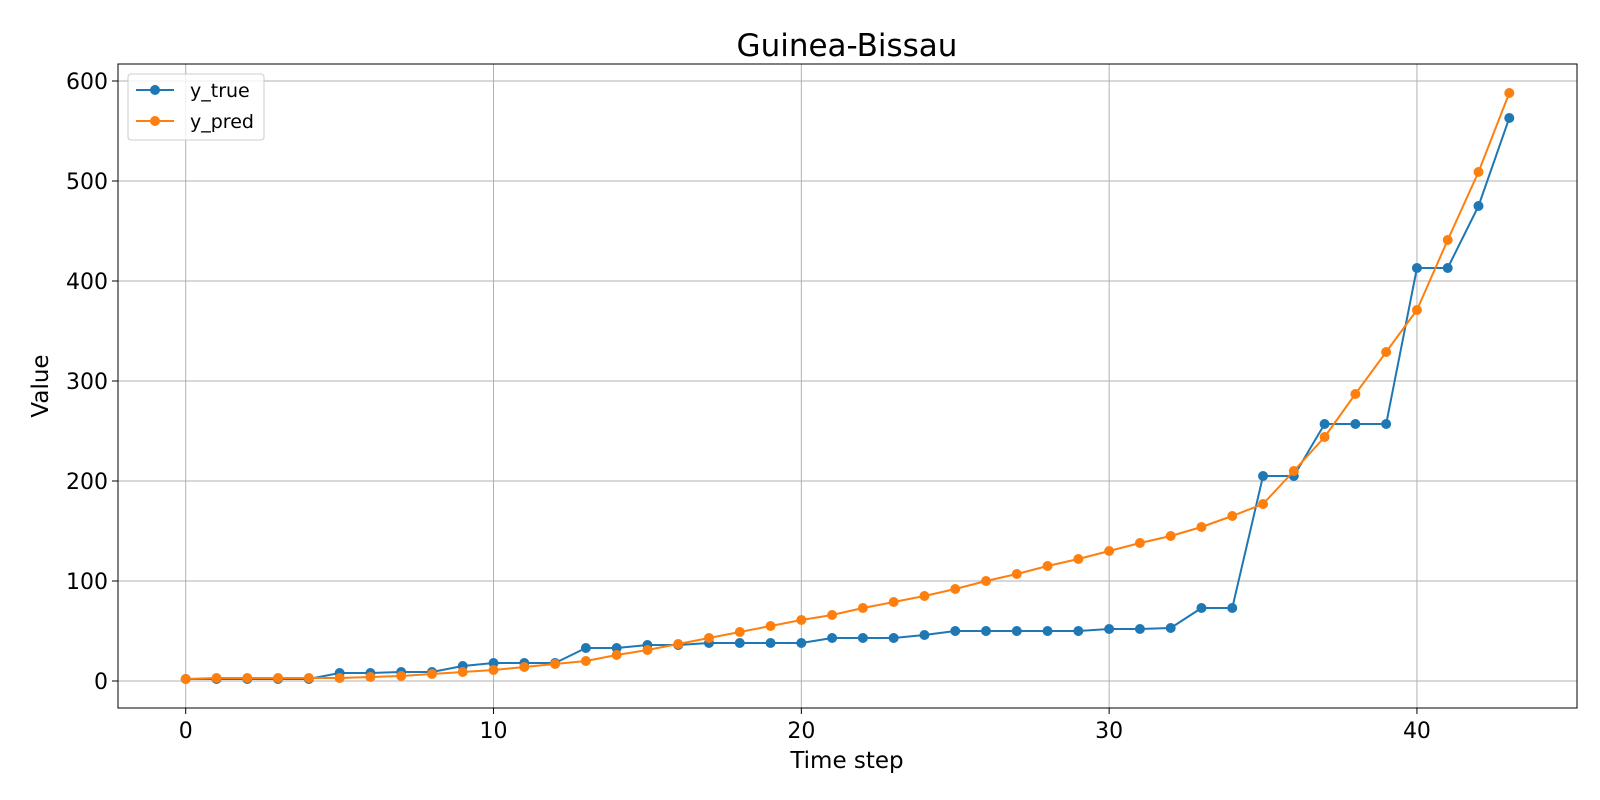 Image resolution: width=1600 pixels, height=800 pixels. I want to click on x-tick-label: 0, so click(186, 731).